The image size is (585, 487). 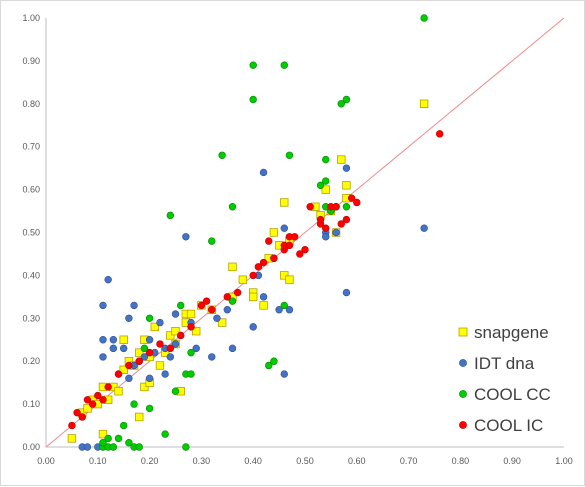 What do you see at coordinates (31, 104) in the screenshot?
I see `y-tick-label: 0.80` at bounding box center [31, 104].